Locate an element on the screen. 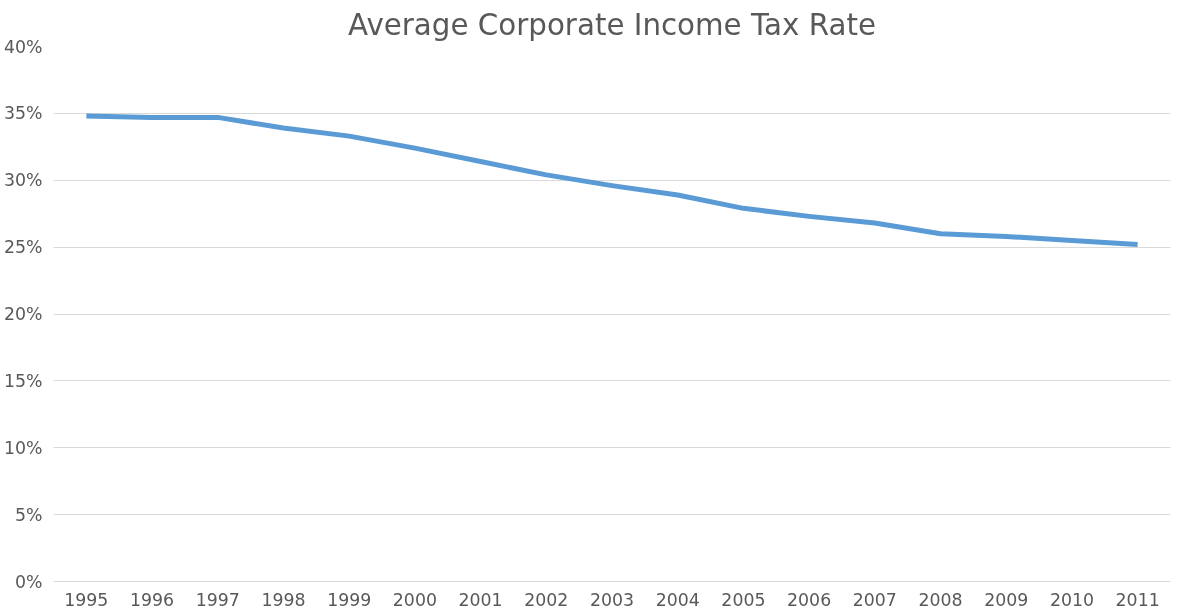 This screenshot has height=614, width=1196. x-tick-label: 2002 is located at coordinates (546, 599).